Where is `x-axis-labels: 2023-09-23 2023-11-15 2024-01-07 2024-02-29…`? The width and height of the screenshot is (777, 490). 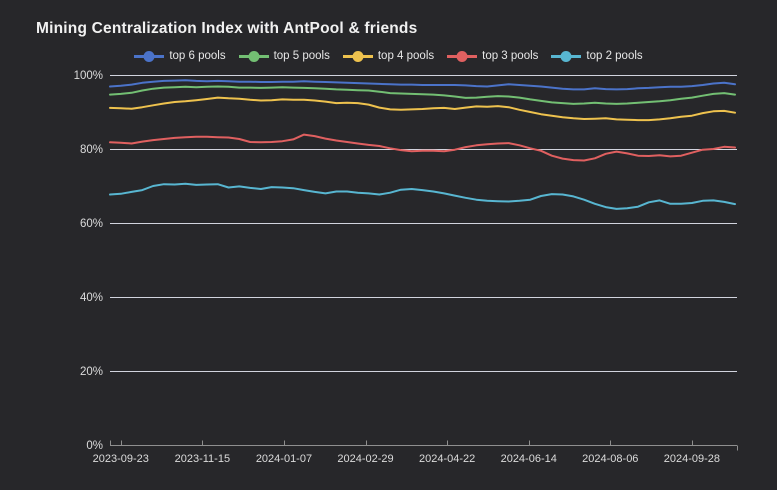 x-axis-labels: 2023-09-23 2023-11-15 2024-01-07 2024-02-29… is located at coordinates (406, 459).